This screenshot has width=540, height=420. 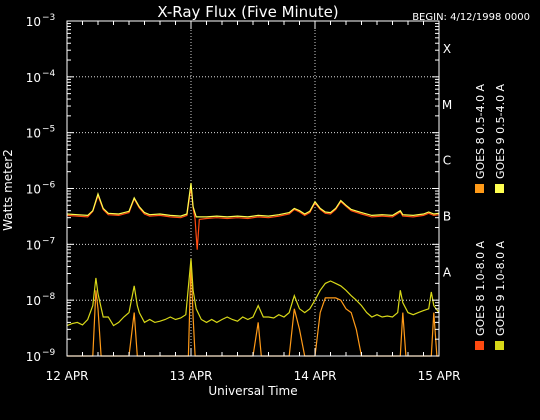 I want to click on y-tick-exponent: −5, so click(x=48, y=130).